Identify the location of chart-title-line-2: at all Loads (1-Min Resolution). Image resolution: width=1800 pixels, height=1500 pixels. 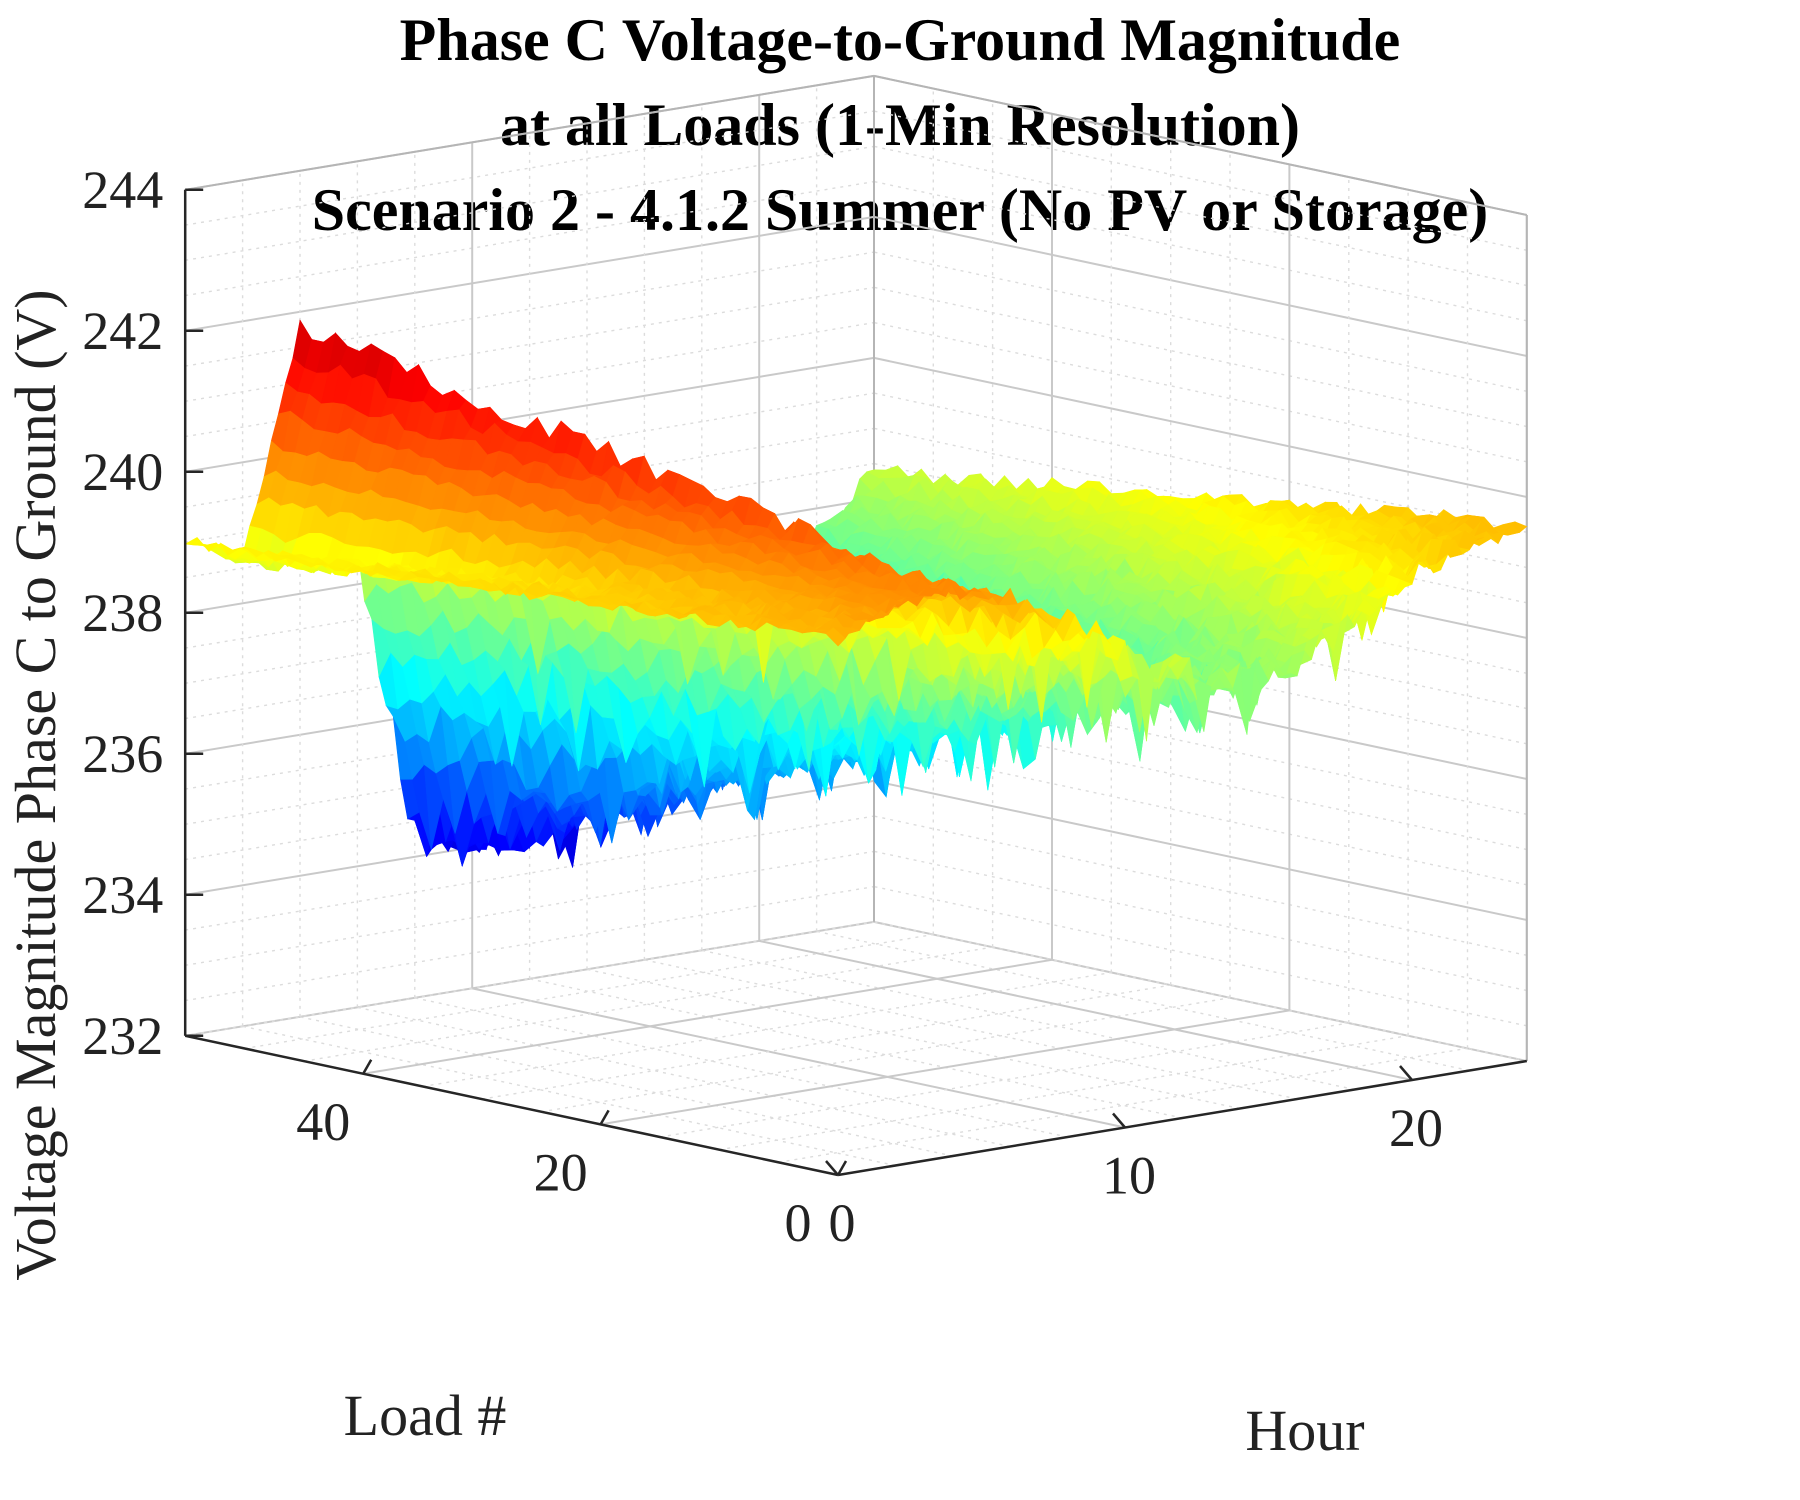
(900, 125).